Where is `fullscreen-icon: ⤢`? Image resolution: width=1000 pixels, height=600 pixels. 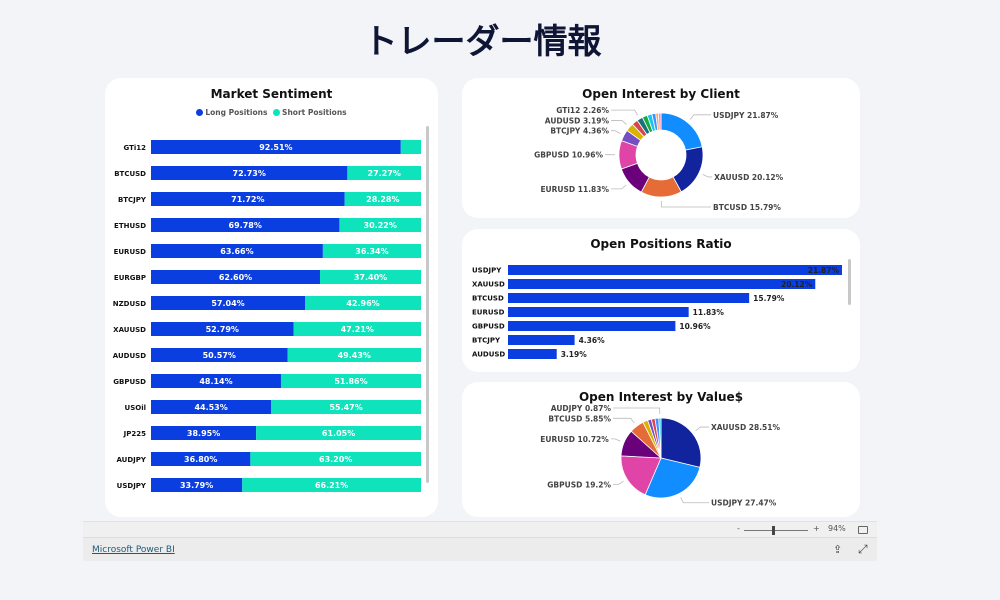
fullscreen-icon: ⤢ is located at coordinates (863, 549).